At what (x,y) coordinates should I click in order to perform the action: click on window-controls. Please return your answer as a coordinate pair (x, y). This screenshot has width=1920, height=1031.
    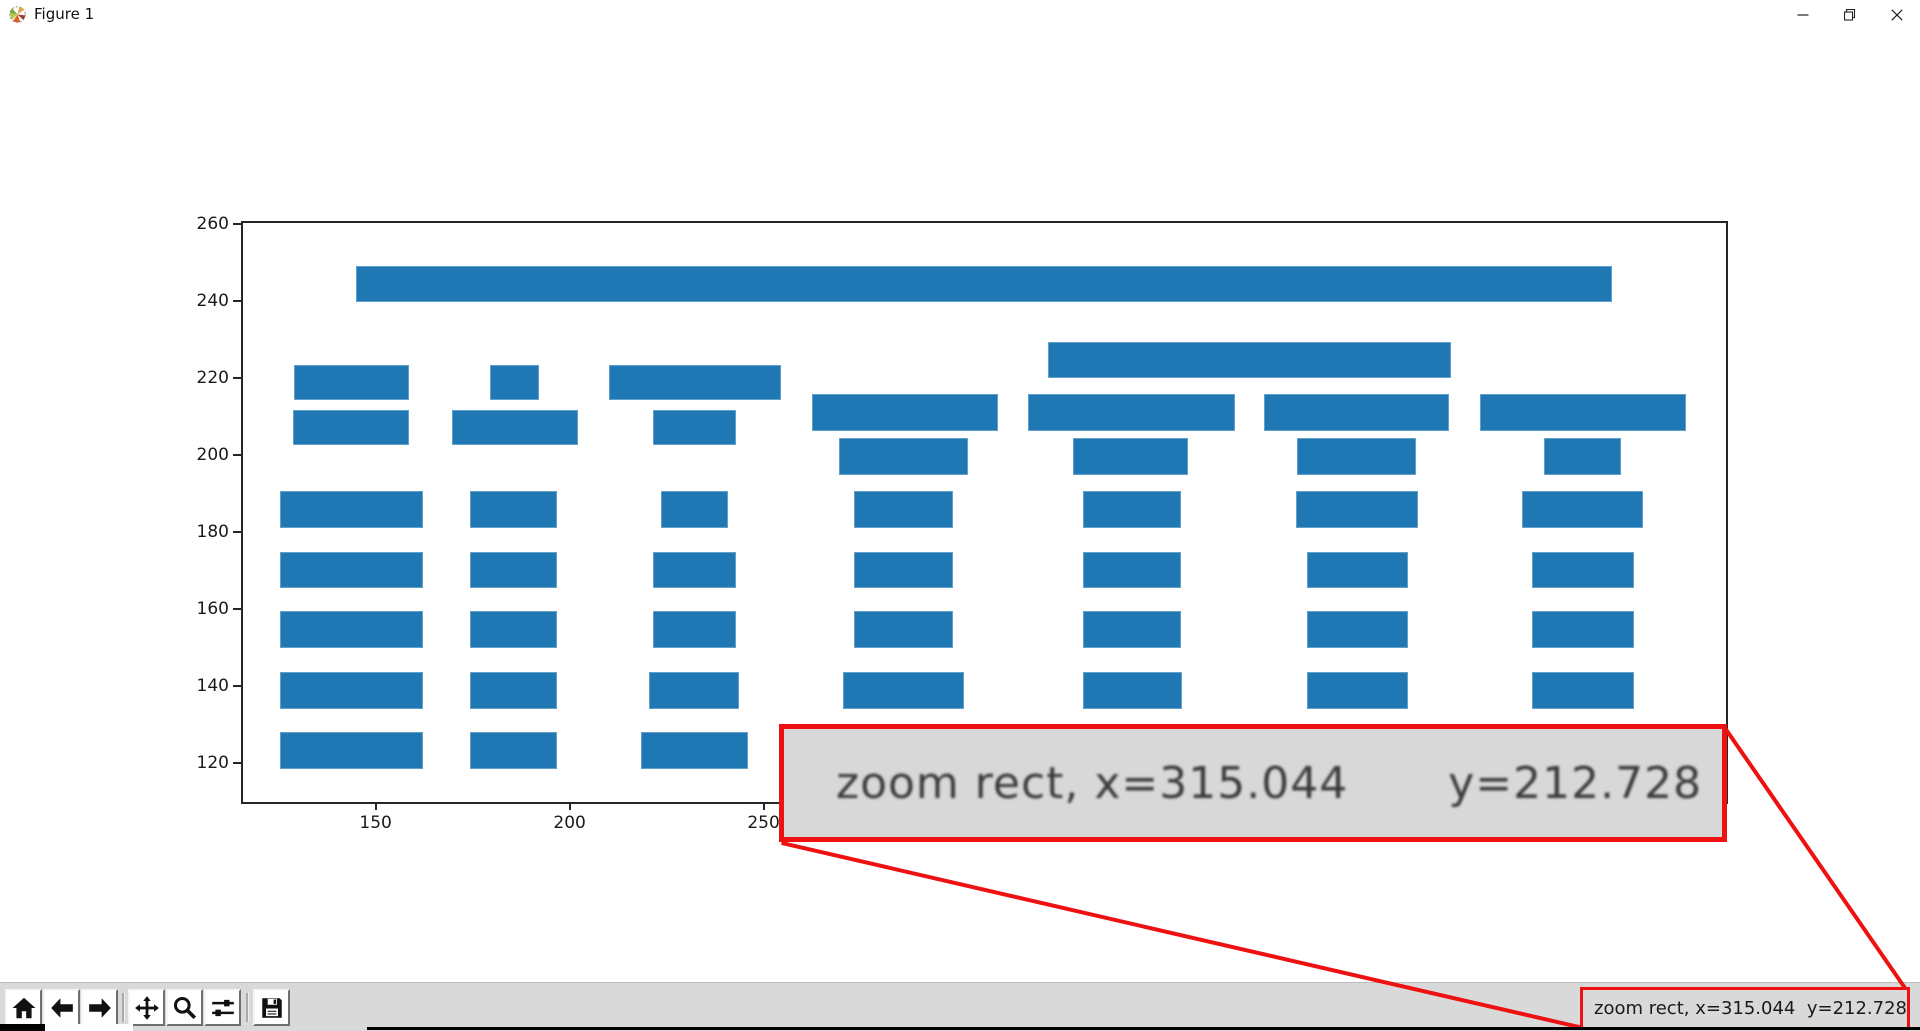
    Looking at the image, I should click on (1849, 15).